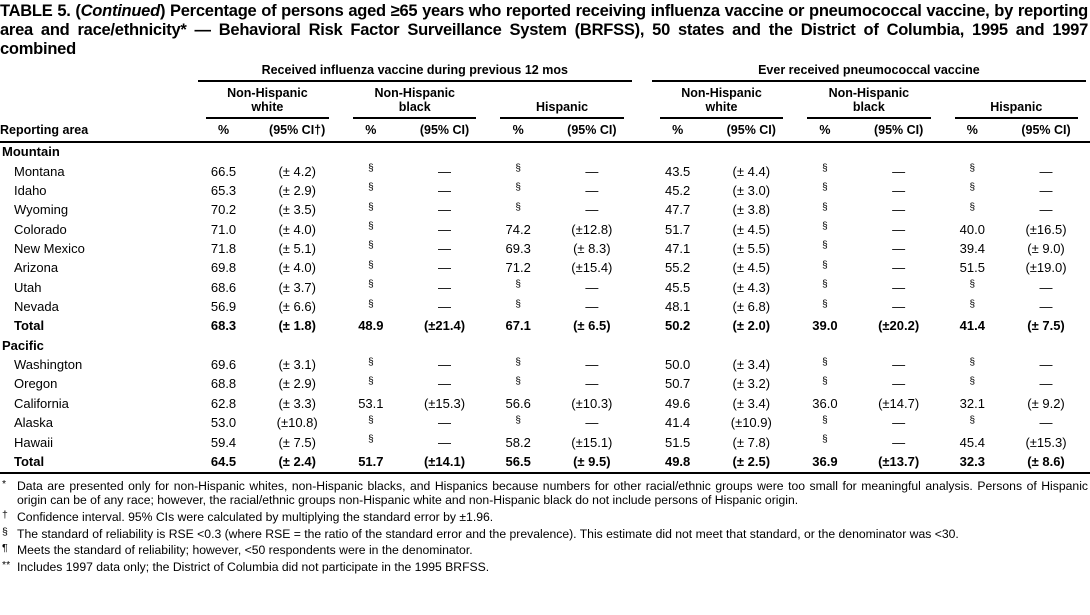  I want to click on cell-percent: 45.5, so click(677, 287).